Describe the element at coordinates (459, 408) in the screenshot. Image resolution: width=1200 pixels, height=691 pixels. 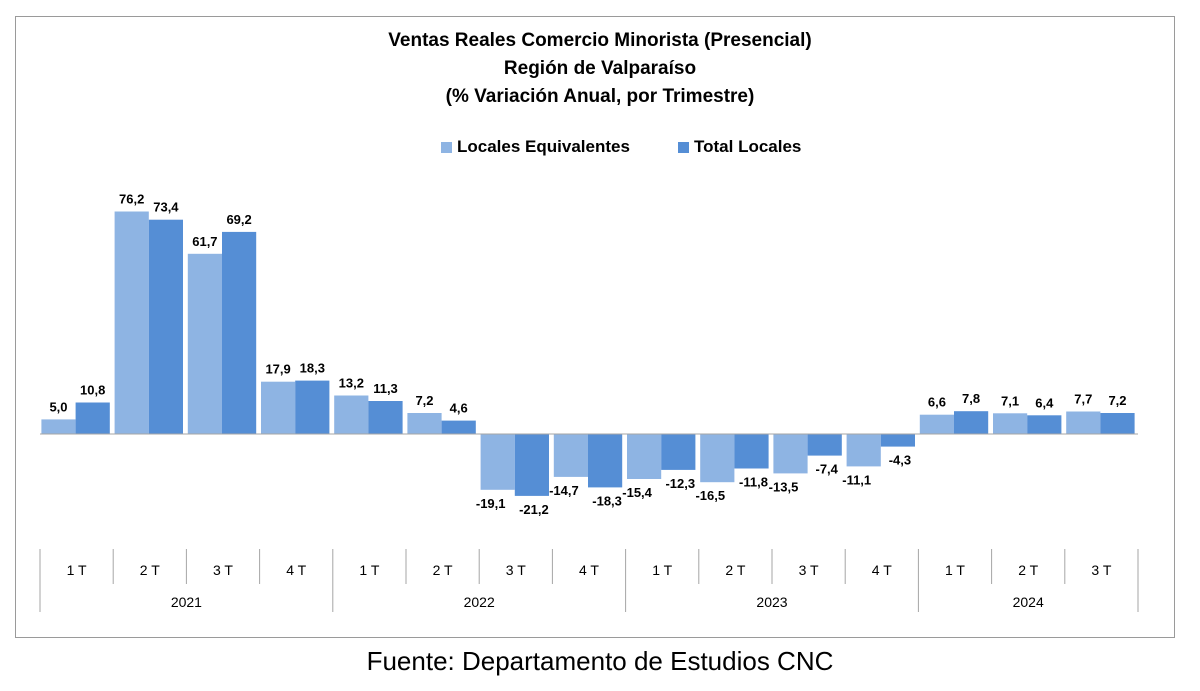
I see `data-label: 4,6` at that location.